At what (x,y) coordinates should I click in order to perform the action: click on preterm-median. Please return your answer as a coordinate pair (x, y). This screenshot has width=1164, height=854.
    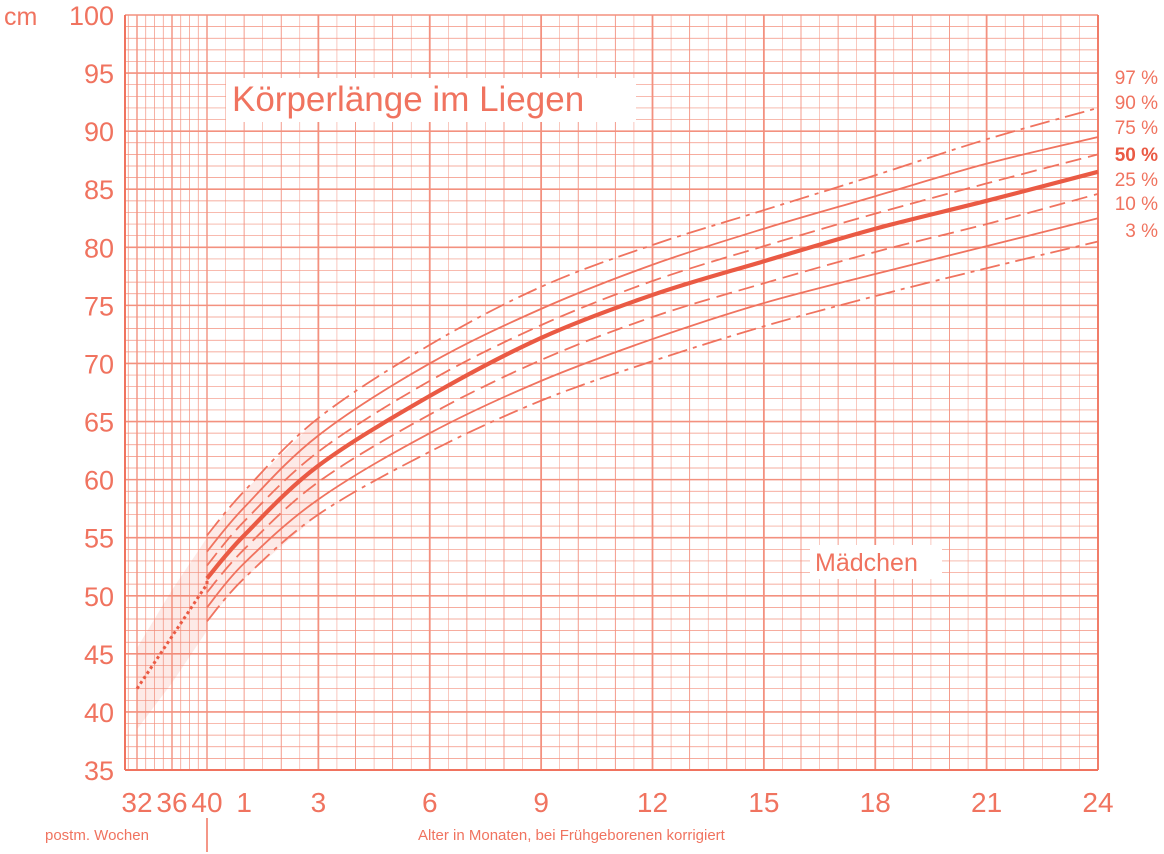
    Looking at the image, I should click on (172, 634).